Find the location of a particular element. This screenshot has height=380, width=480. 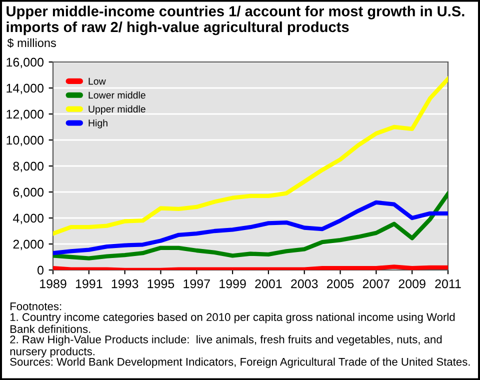

chart-title: Upper middle-income countries 1/ account for most growth in U.S. imports of raw 2/ high-value agricultural products is located at coordinates (235, 21).